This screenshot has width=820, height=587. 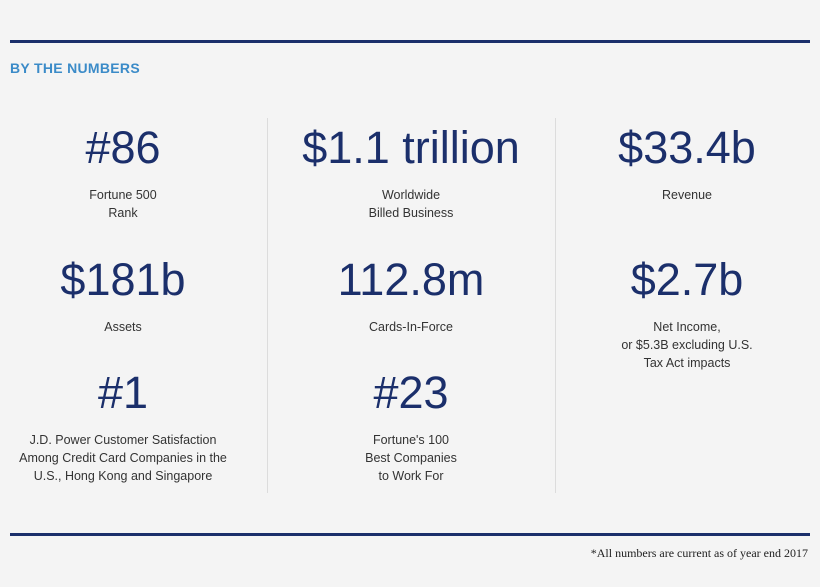 What do you see at coordinates (123, 147) in the screenshot?
I see `stat-value: #86` at bounding box center [123, 147].